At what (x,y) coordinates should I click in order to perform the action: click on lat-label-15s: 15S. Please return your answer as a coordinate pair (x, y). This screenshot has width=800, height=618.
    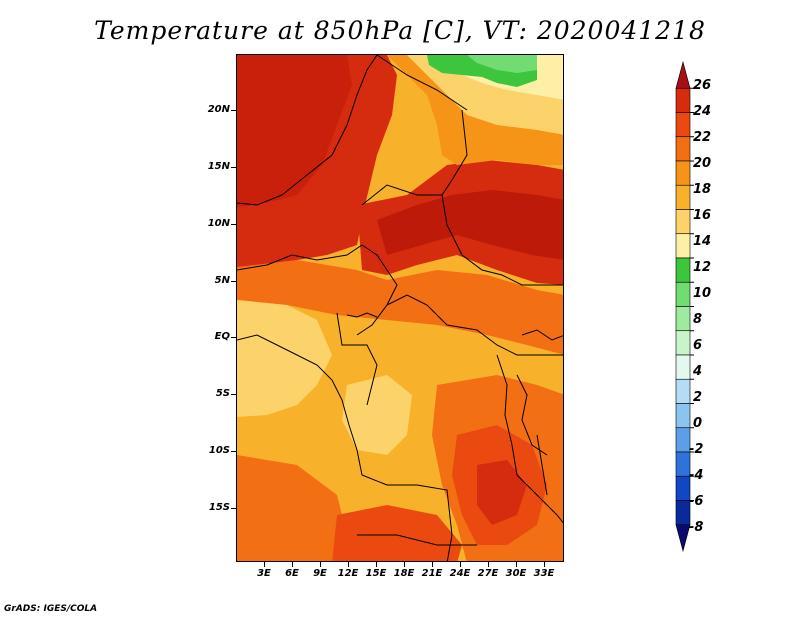
    Looking at the image, I should click on (219, 507).